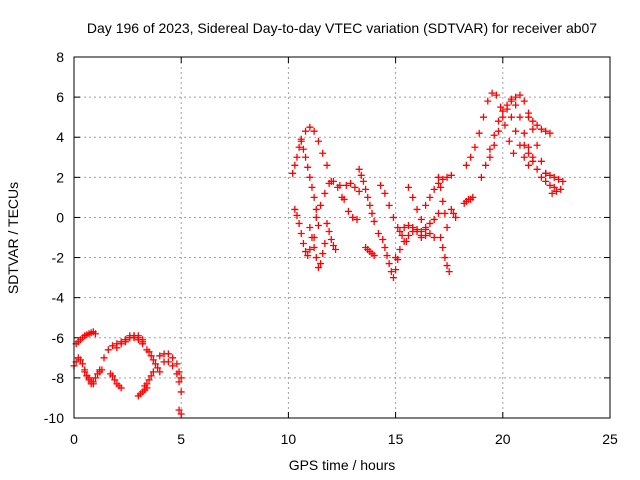 The width and height of the screenshot is (640, 480). Describe the element at coordinates (610, 439) in the screenshot. I see `x-tick-label: 25` at that location.